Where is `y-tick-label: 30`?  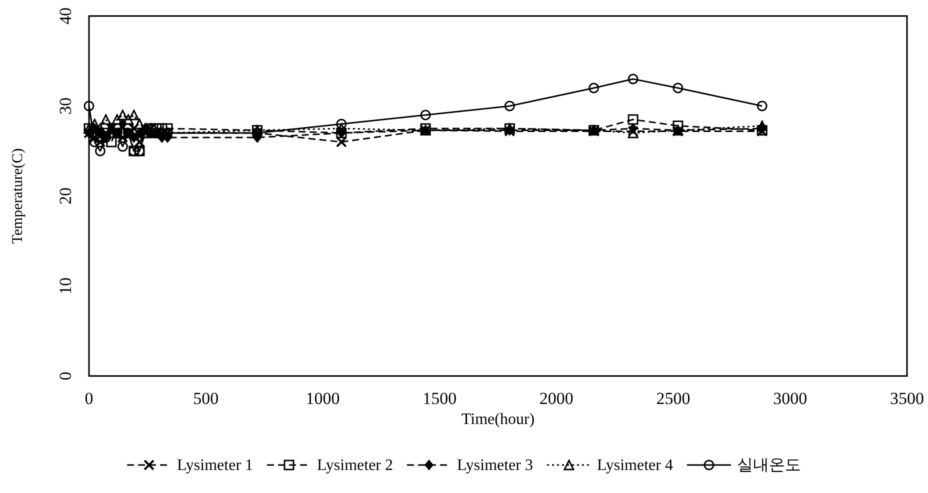 y-tick-label: 30 is located at coordinates (65, 106).